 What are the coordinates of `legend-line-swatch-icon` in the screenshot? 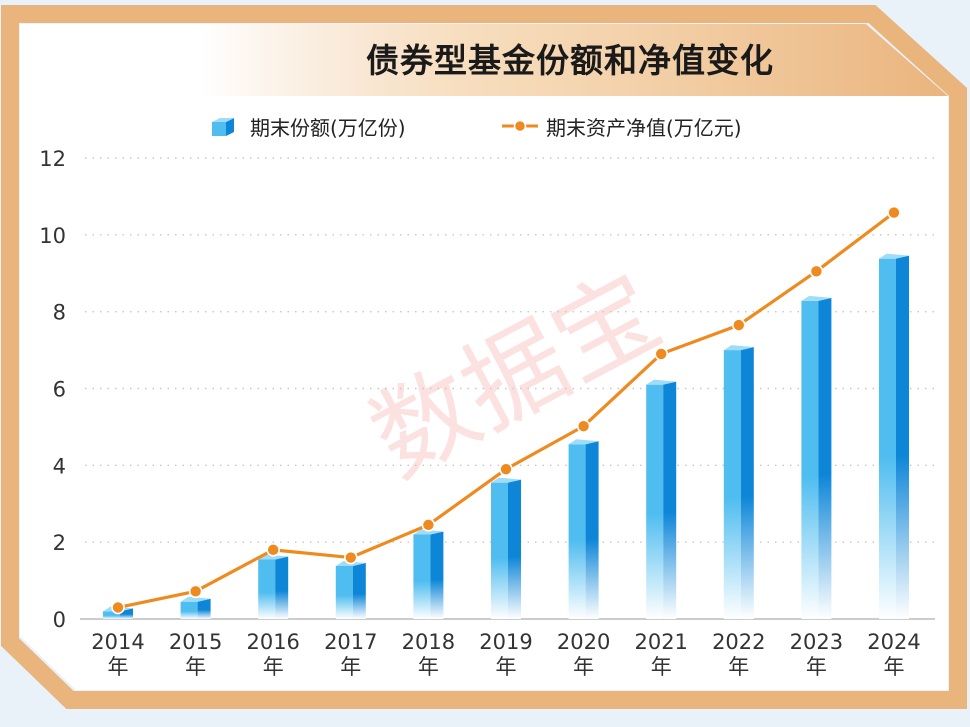 It's located at (520, 126).